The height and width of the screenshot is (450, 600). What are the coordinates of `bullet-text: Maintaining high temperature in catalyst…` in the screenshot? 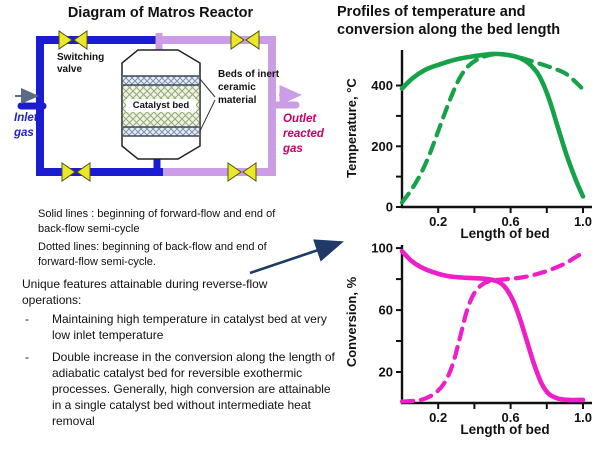 It's located at (189, 327).